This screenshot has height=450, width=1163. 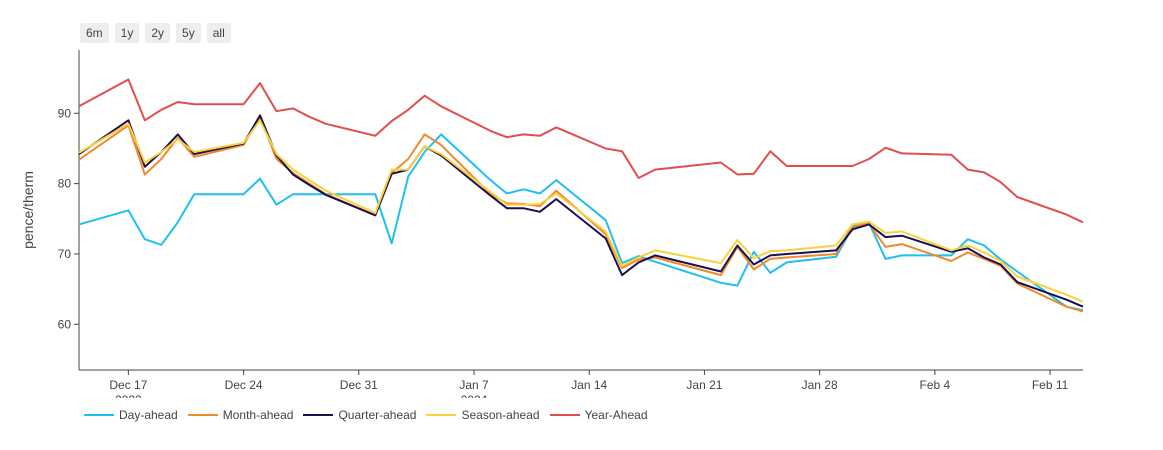 I want to click on range-selector: 6m 1y 2y 5y all, so click(x=155, y=33).